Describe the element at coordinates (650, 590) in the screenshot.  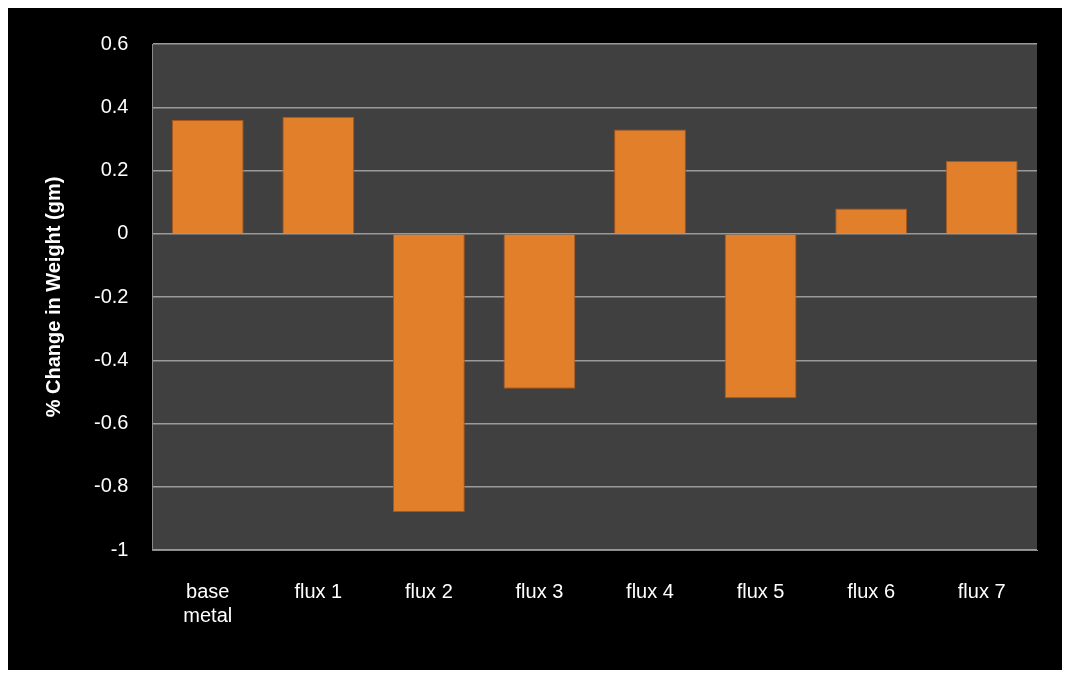
I see `x-tick-label: flux 4` at that location.